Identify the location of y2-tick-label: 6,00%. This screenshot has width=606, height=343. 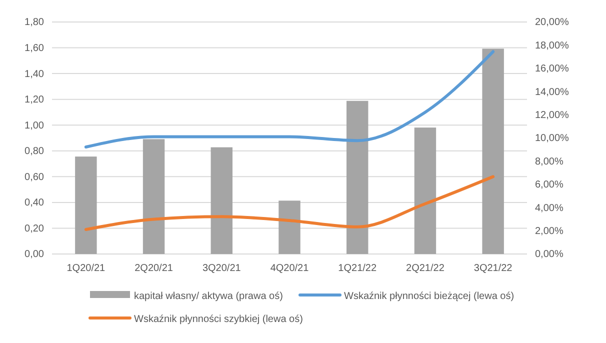
(549, 185).